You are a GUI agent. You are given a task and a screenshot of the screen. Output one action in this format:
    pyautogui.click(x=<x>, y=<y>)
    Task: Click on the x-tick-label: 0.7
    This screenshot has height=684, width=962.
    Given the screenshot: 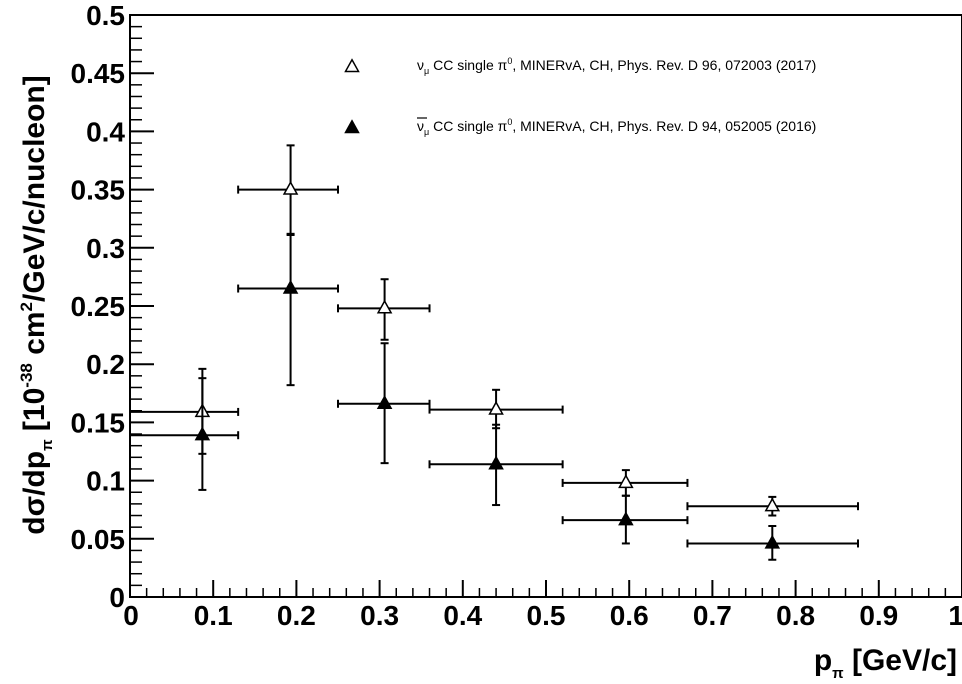 What is the action you would take?
    pyautogui.click(x=712, y=615)
    